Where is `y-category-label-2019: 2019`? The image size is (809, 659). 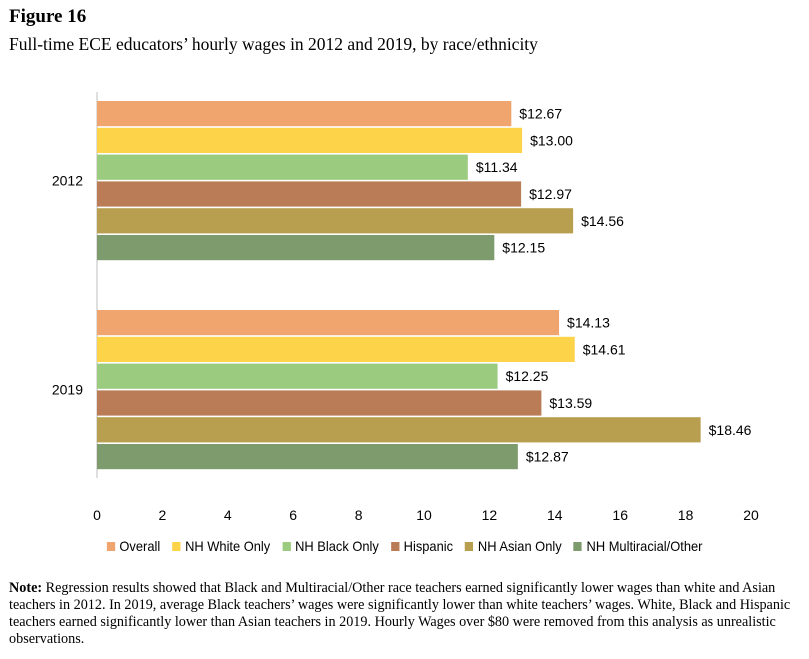 y-category-label-2019: 2019 is located at coordinates (67, 390).